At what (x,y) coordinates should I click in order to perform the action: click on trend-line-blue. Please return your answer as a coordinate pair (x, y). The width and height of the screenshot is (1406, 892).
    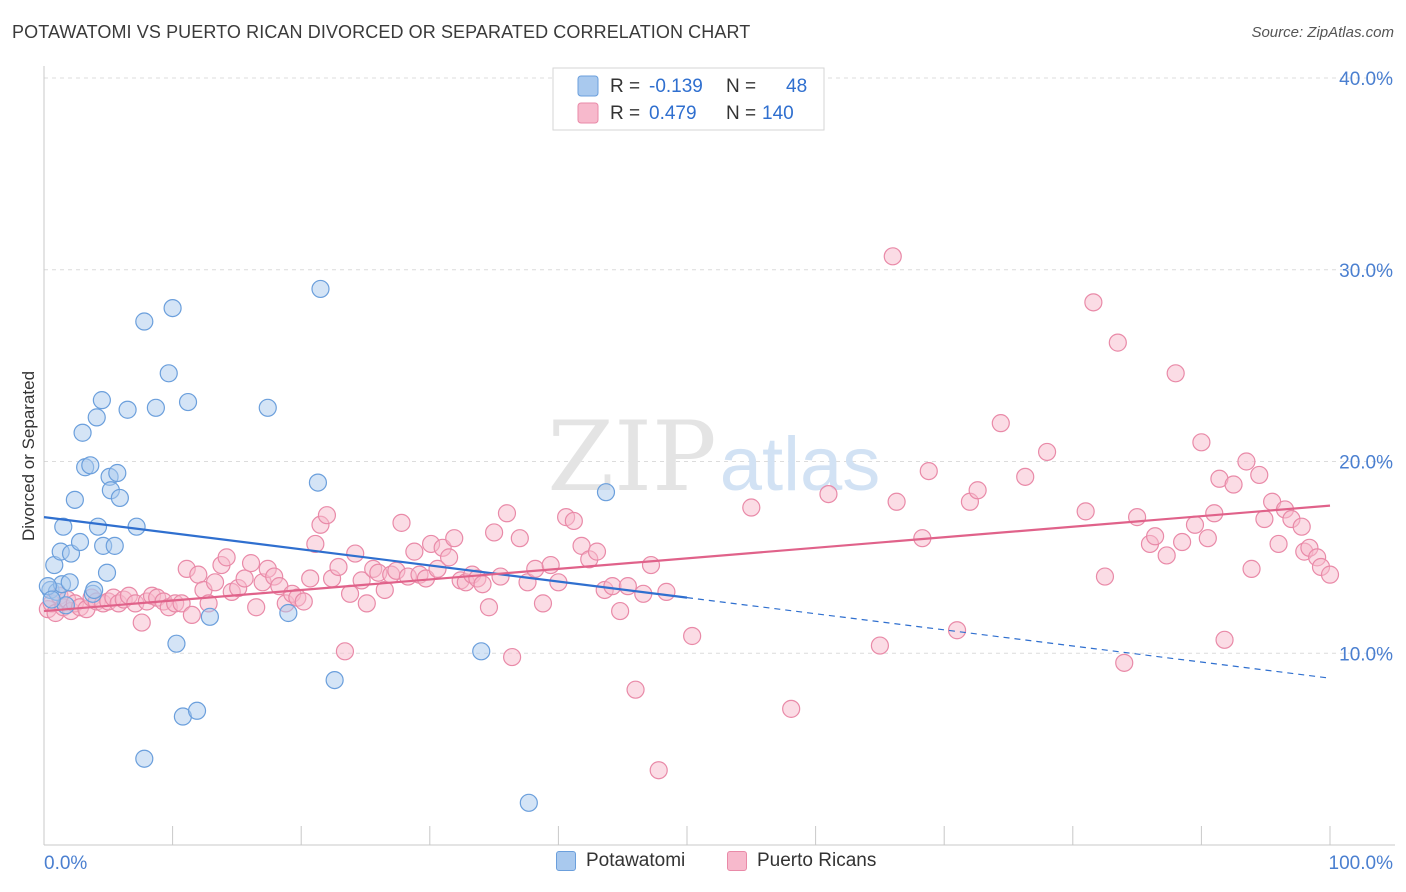
    Looking at the image, I should click on (365, 557).